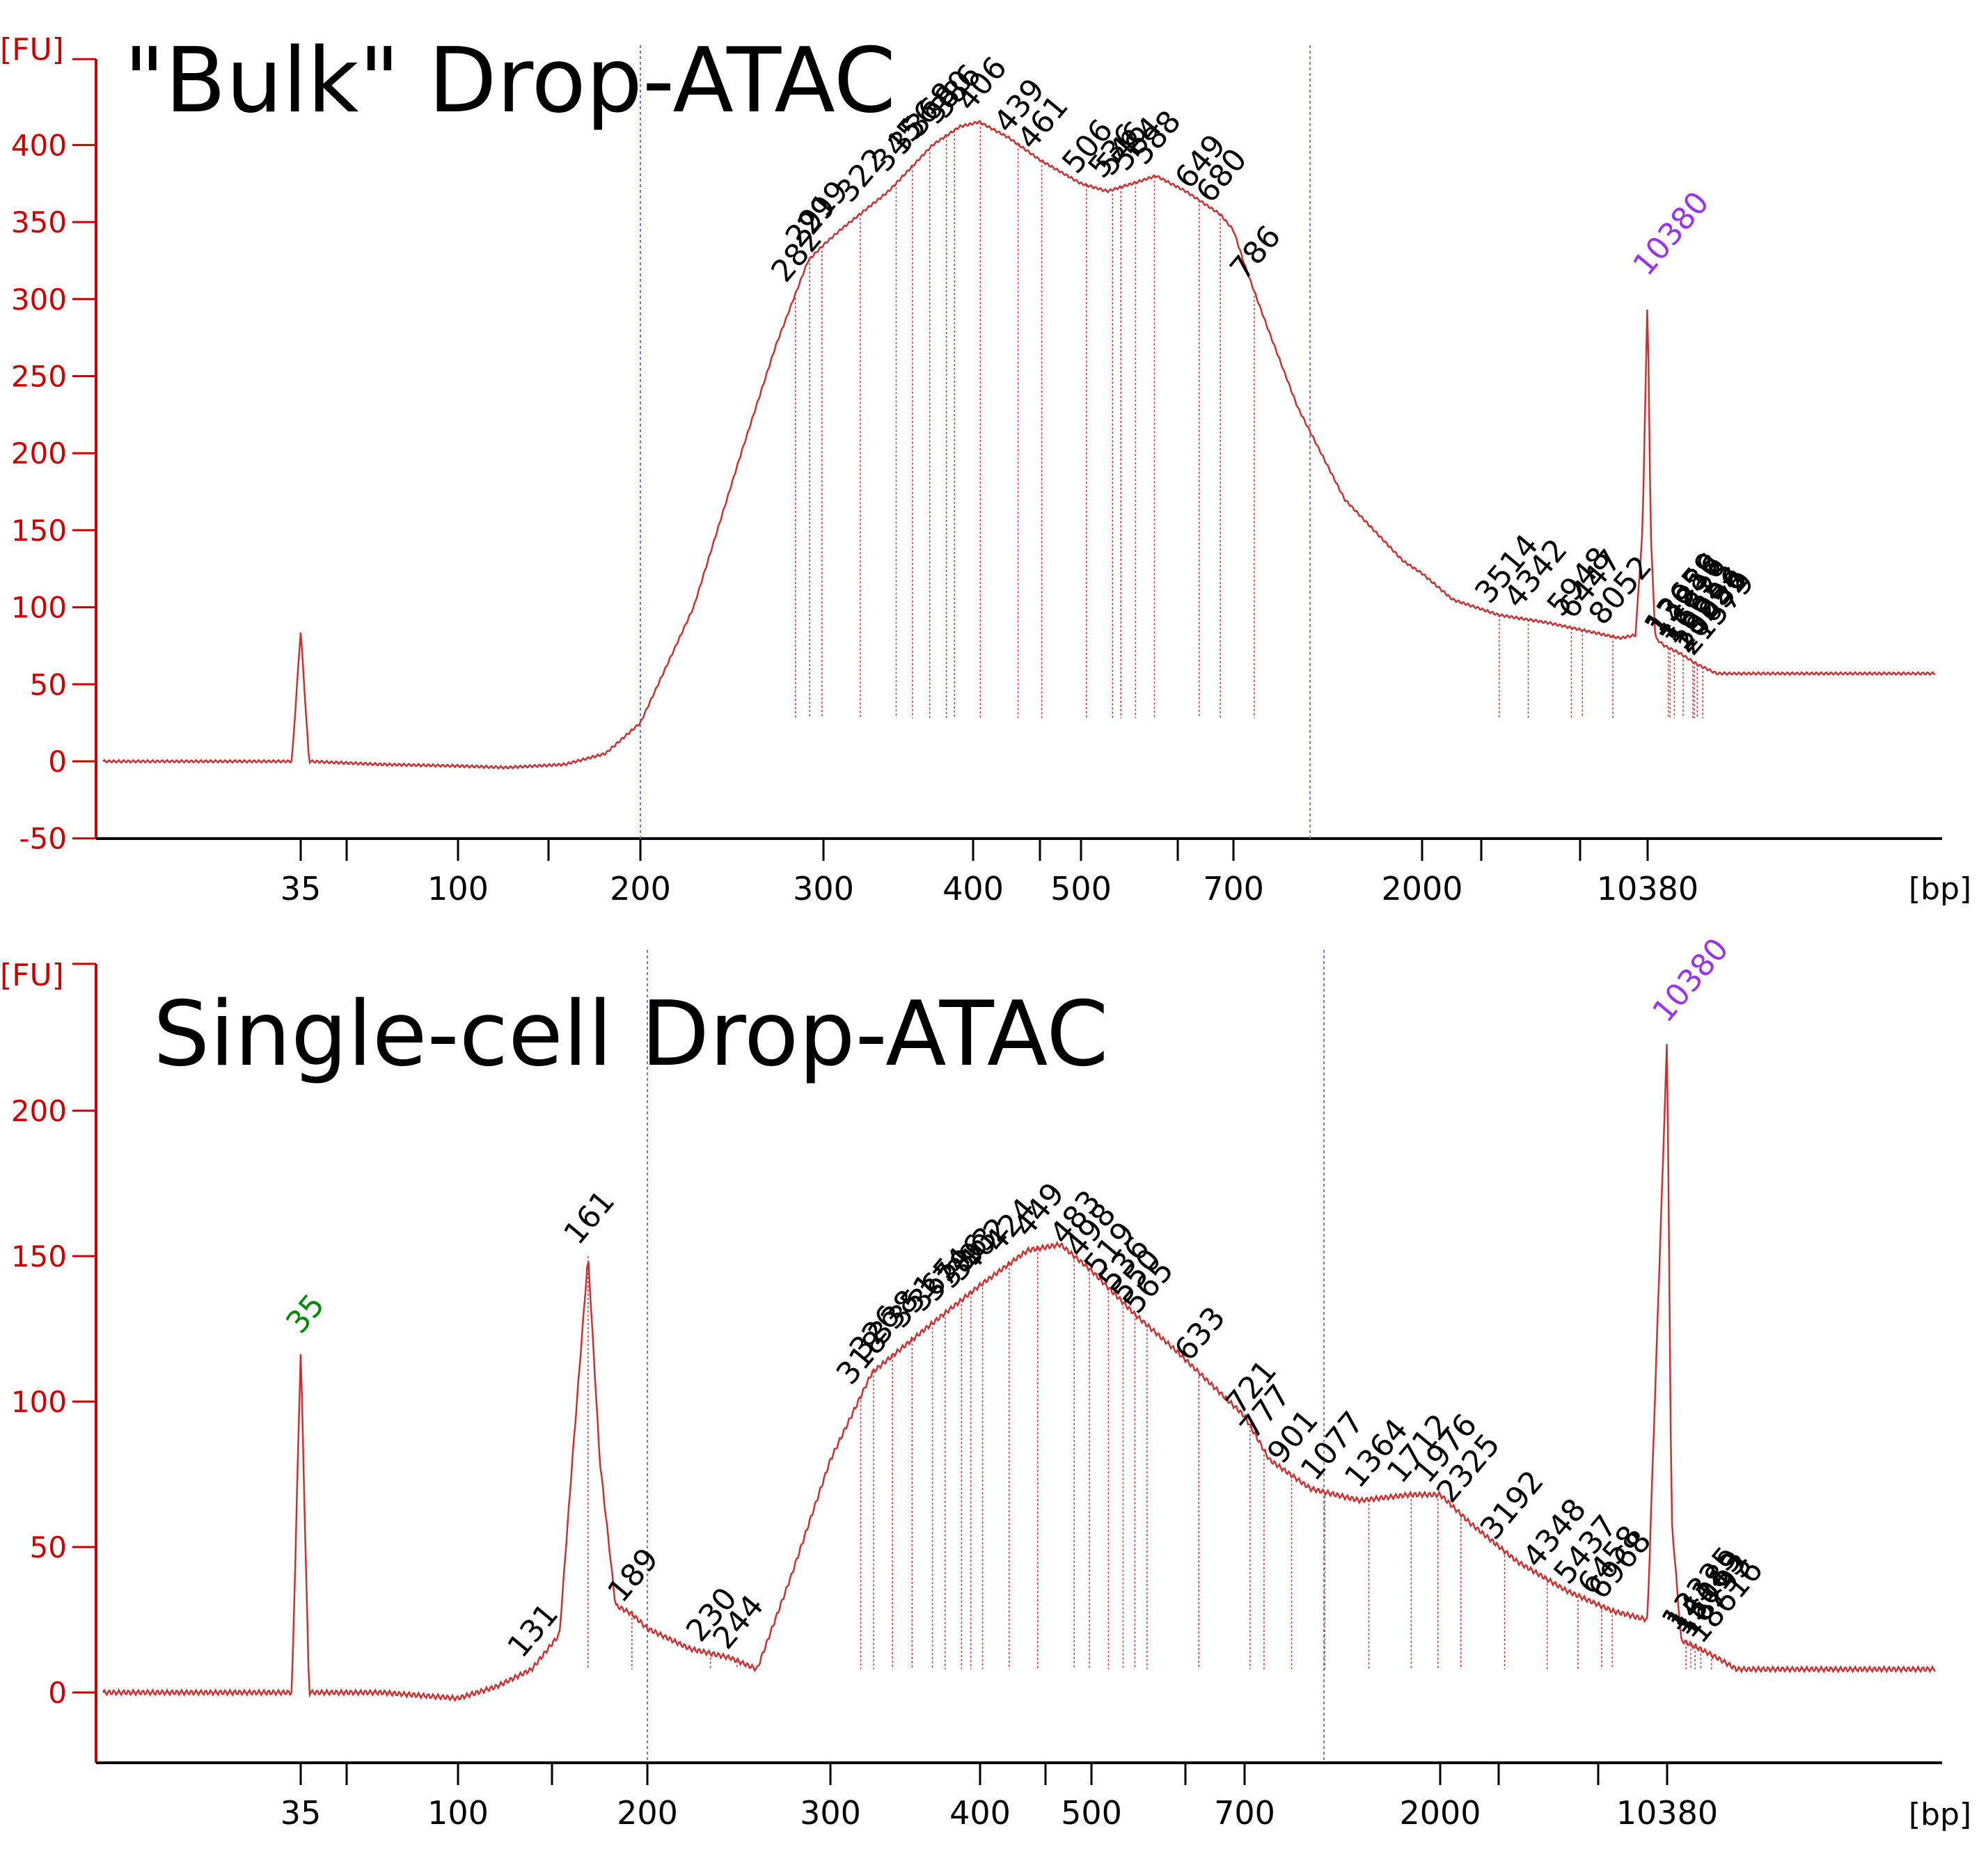 The width and height of the screenshot is (1988, 1863). I want to click on peak-label: 633, so click(1200, 1333).